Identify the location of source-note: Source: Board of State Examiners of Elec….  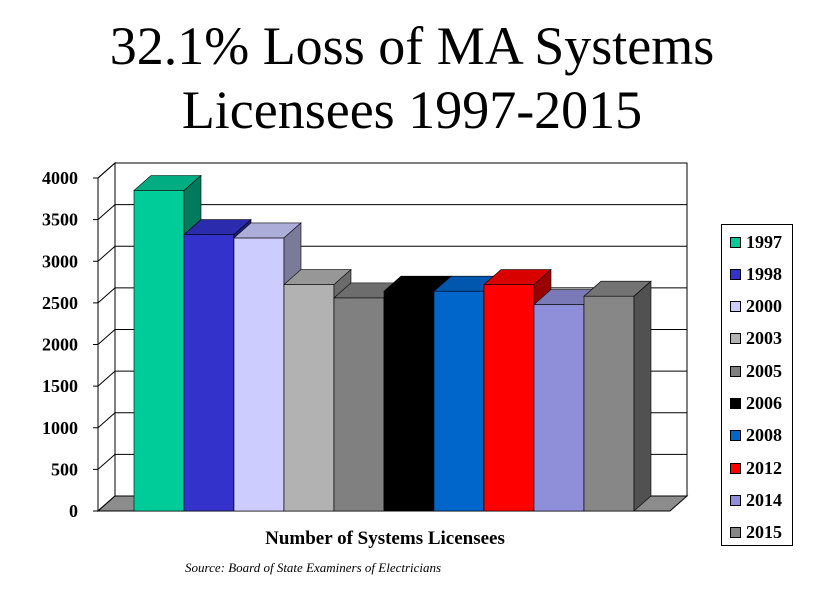
(313, 567).